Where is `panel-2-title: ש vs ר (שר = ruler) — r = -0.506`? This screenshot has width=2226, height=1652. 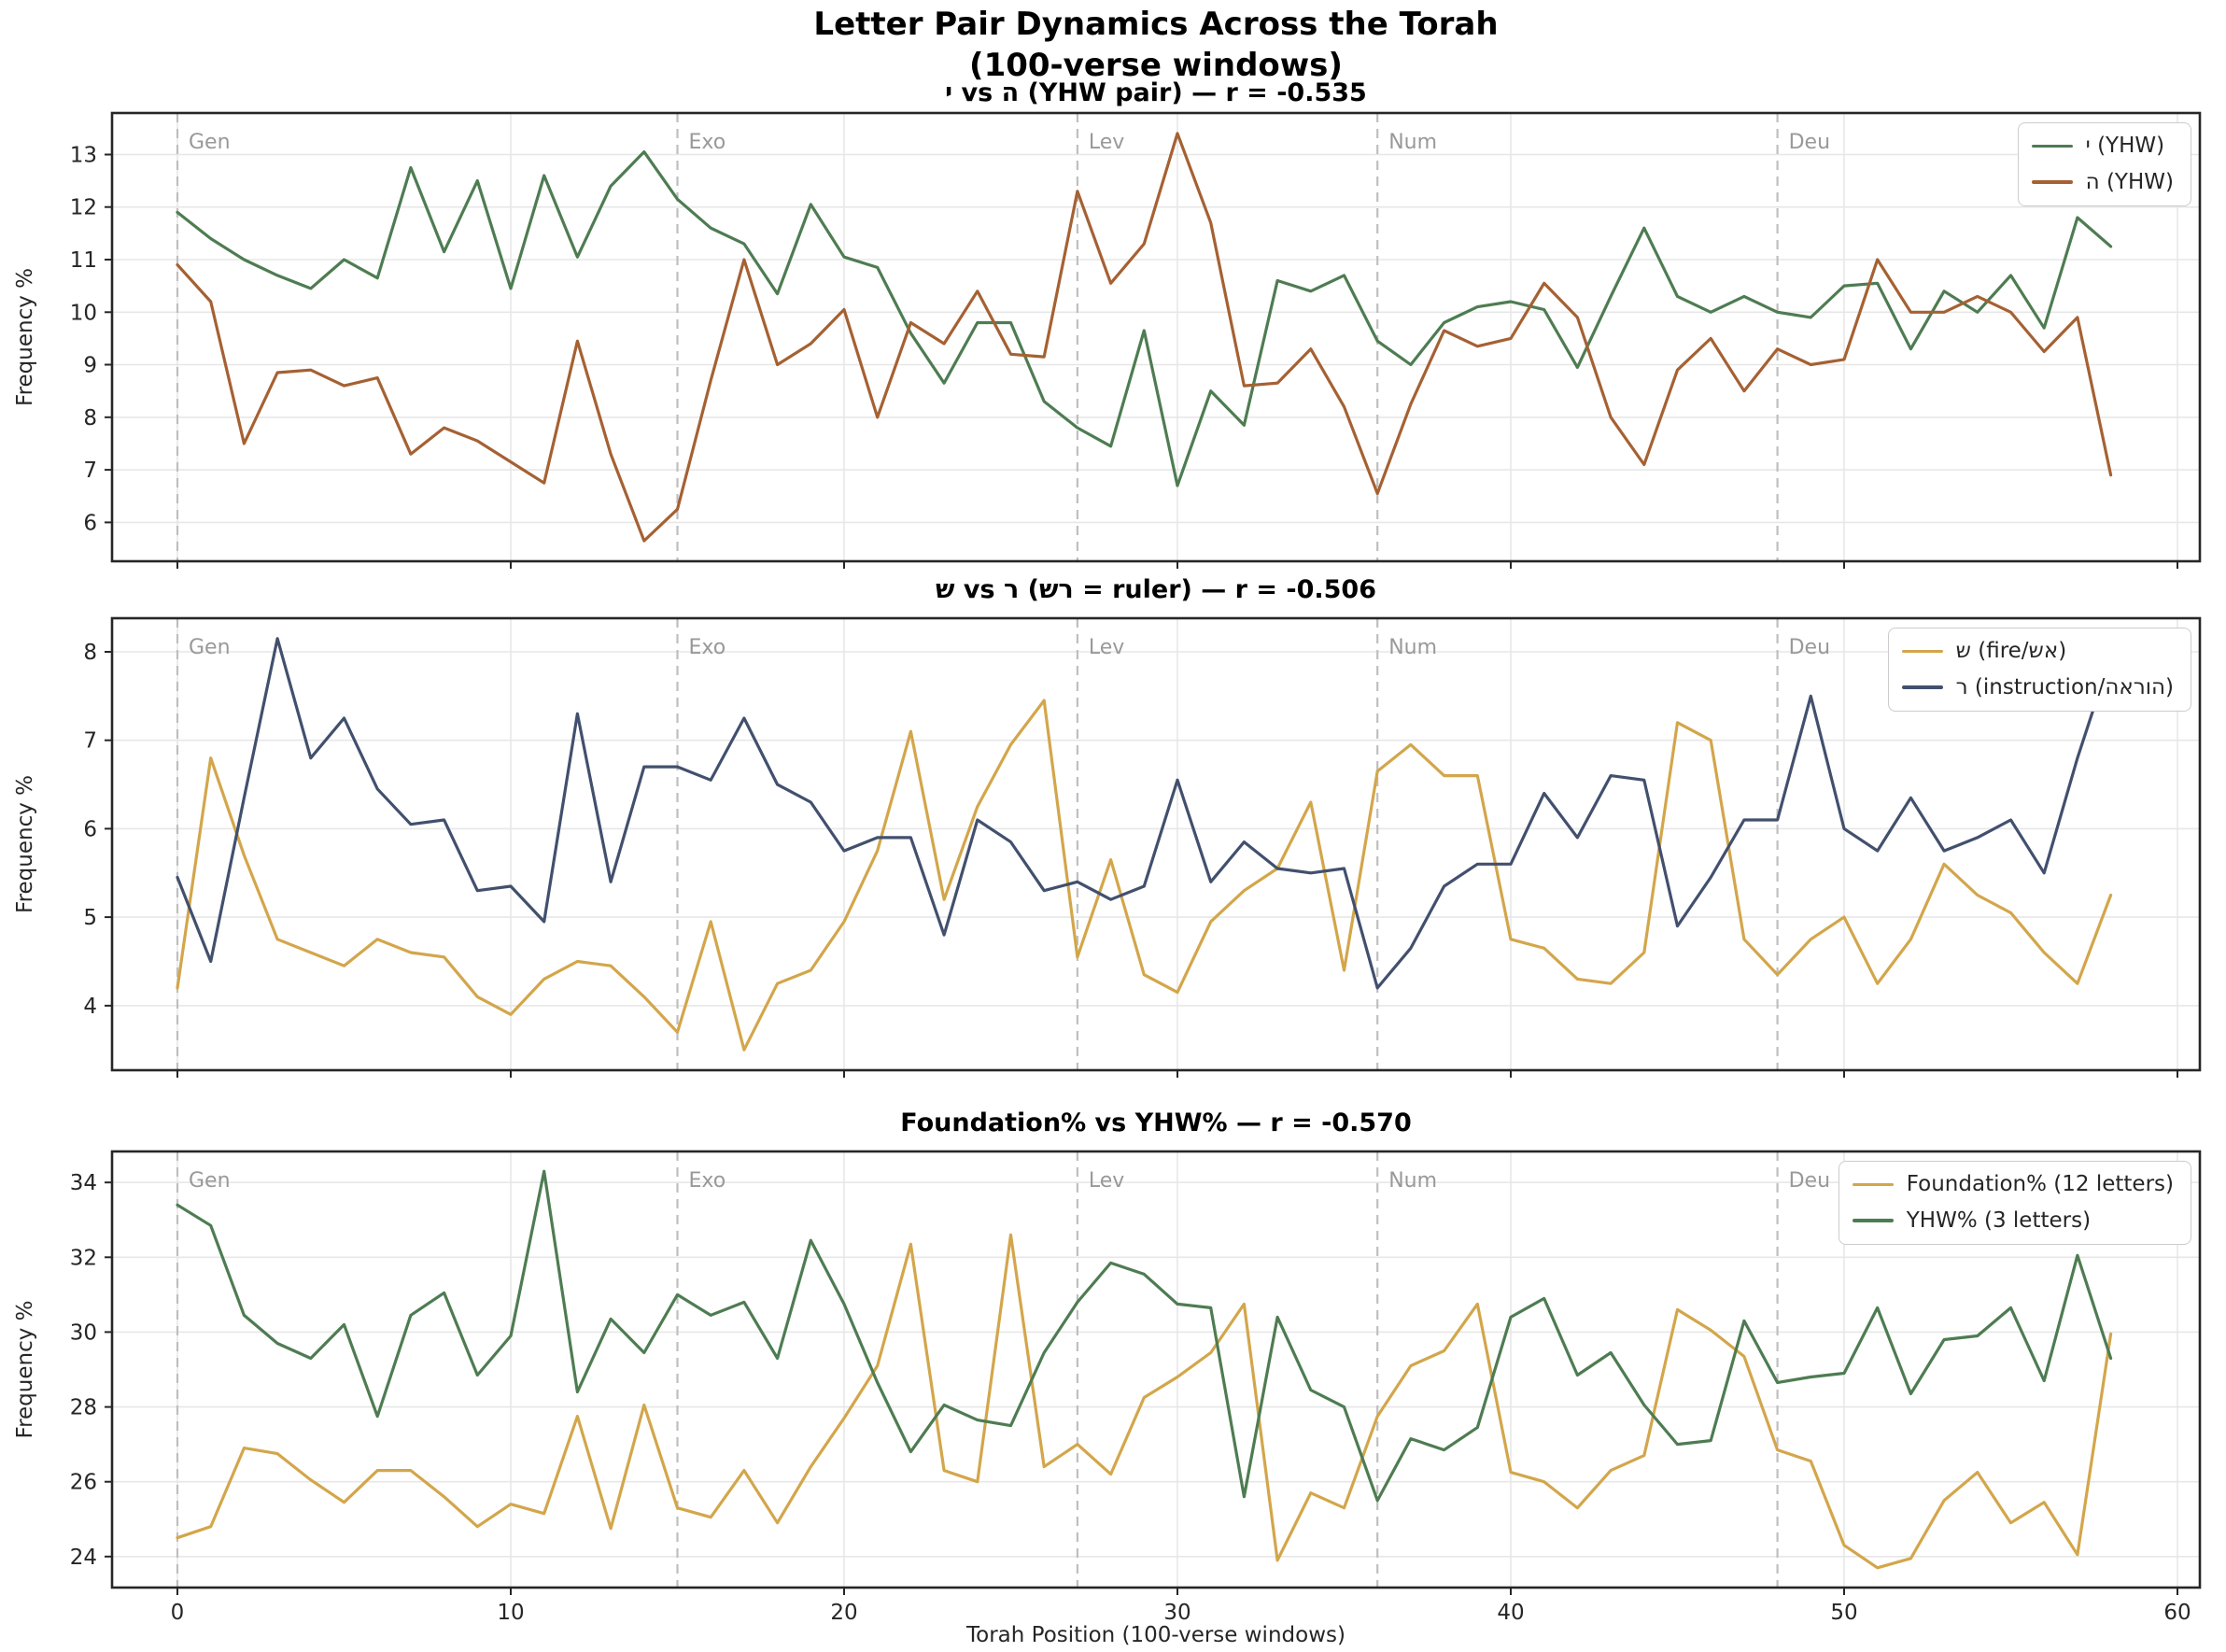 panel-2-title: ש vs ר (שר = ruler) — r = -0.506 is located at coordinates (1156, 589).